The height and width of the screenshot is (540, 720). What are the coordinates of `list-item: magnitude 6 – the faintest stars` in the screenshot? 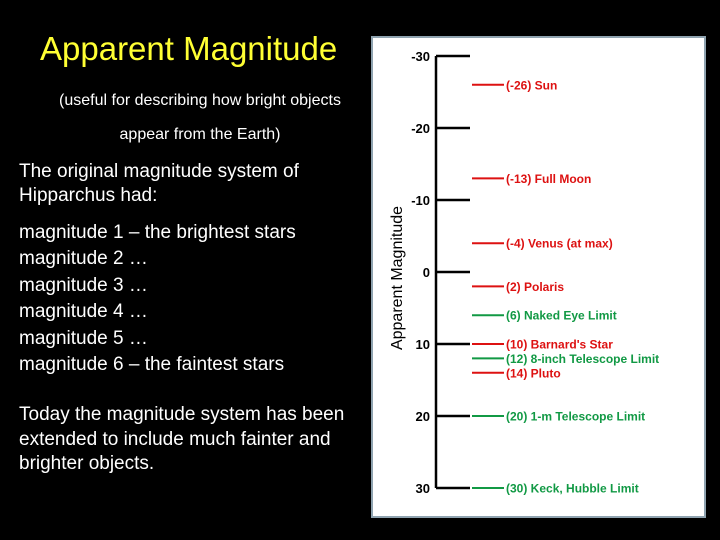 It's located at (152, 365).